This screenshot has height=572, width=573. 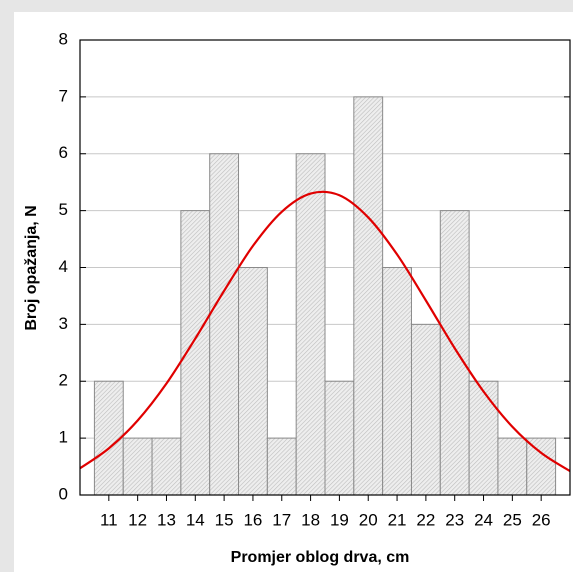 What do you see at coordinates (320, 557) in the screenshot?
I see `x-axis-title: Promjer oblog drva, cm` at bounding box center [320, 557].